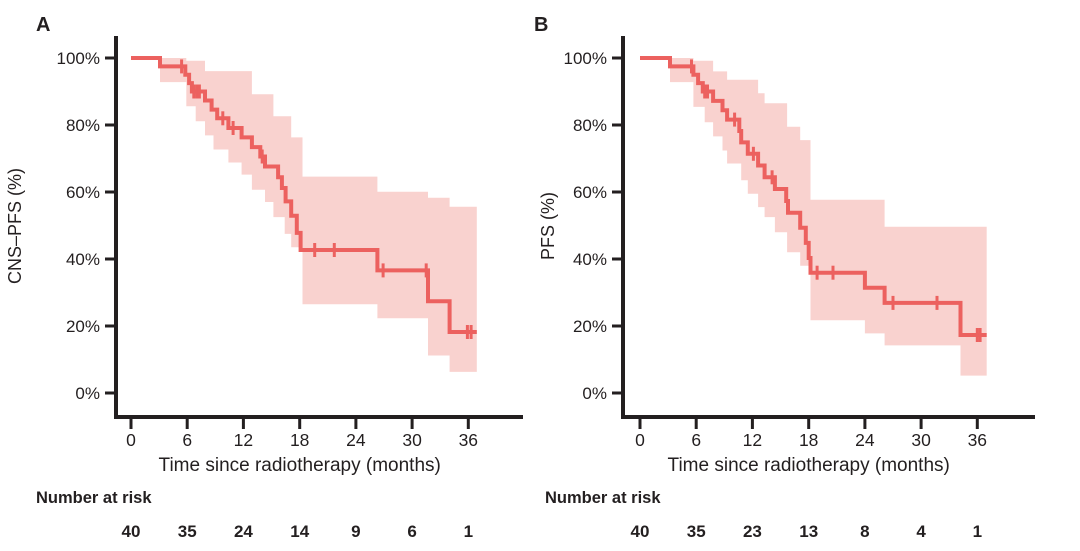  What do you see at coordinates (243, 531) in the screenshot?
I see `risk-count: 24` at bounding box center [243, 531].